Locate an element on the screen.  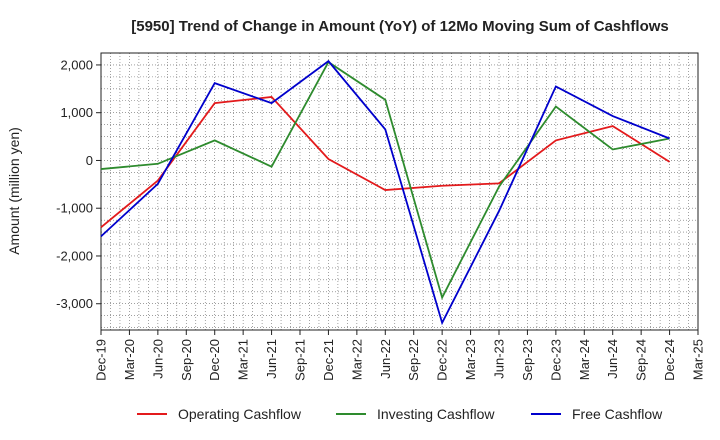
x-tick-label: Dec-22 is located at coordinates (442, 360).